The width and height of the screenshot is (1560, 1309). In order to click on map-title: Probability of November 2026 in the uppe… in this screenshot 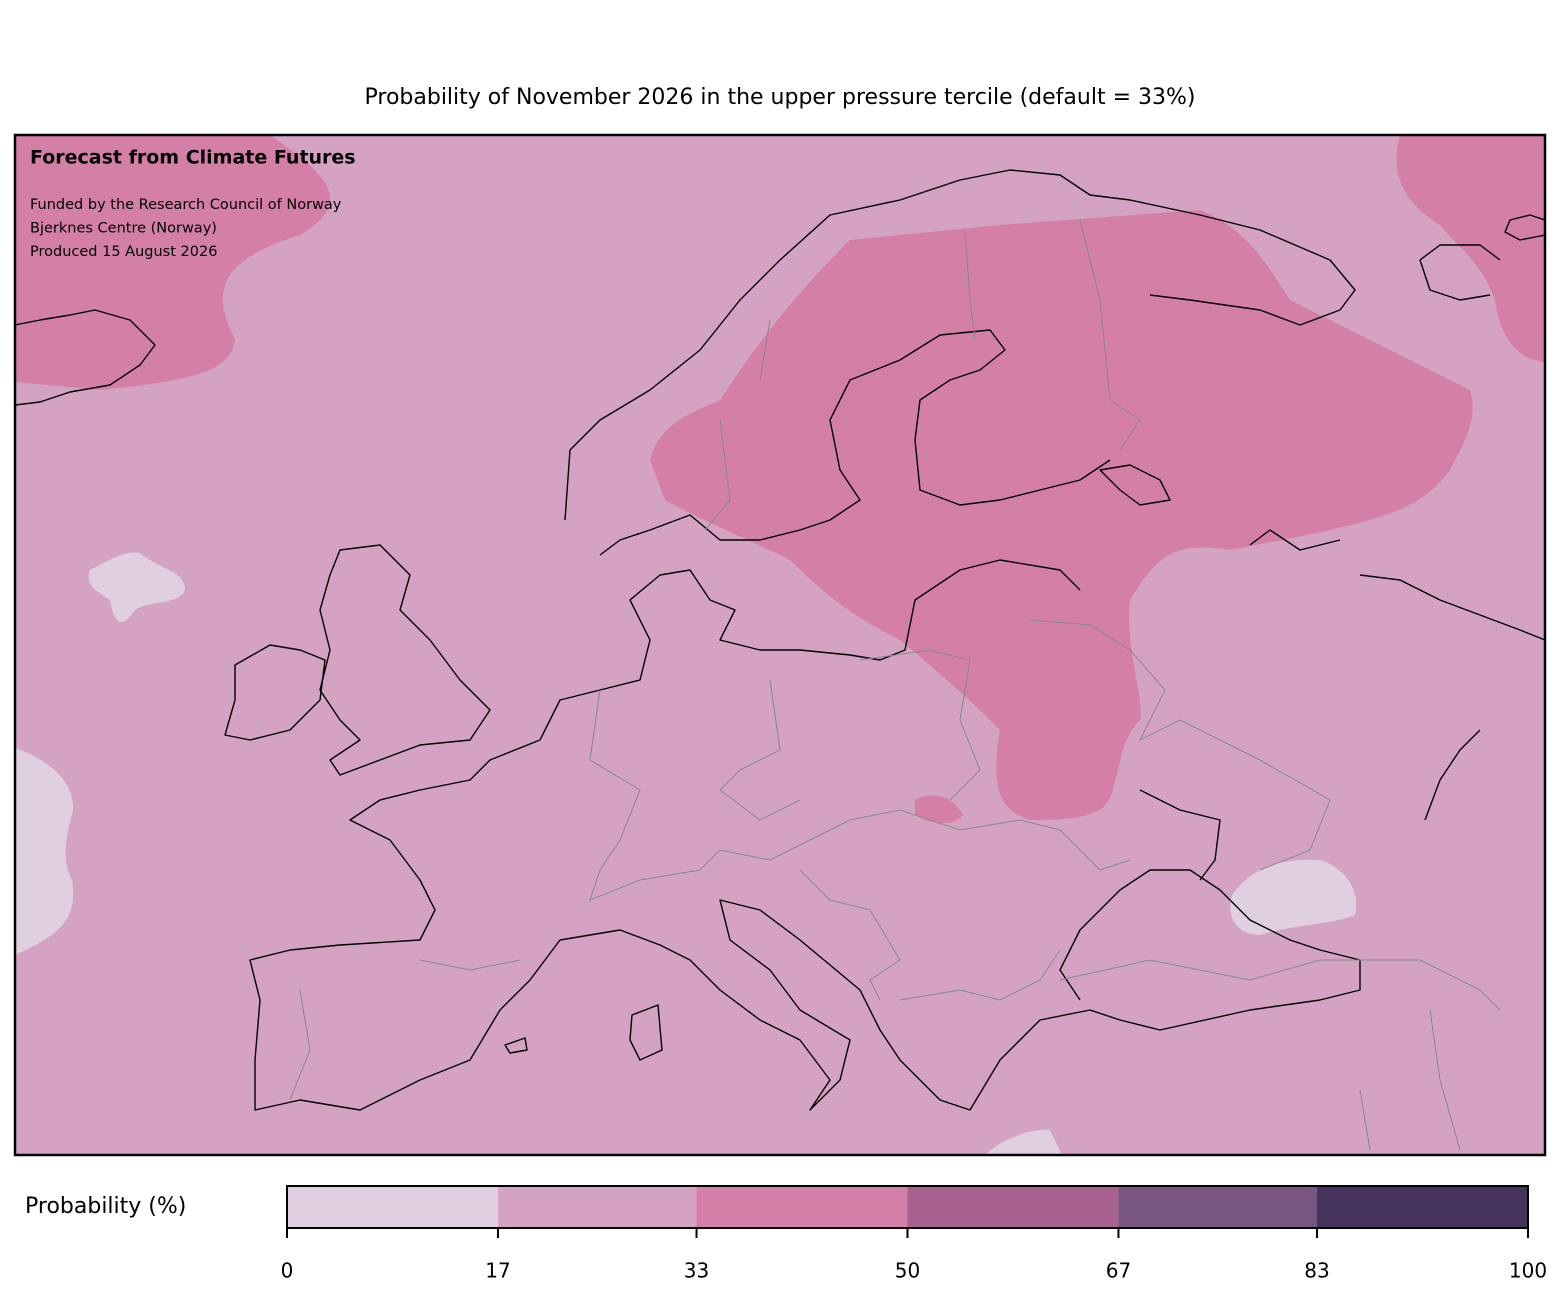, I will do `click(780, 97)`.